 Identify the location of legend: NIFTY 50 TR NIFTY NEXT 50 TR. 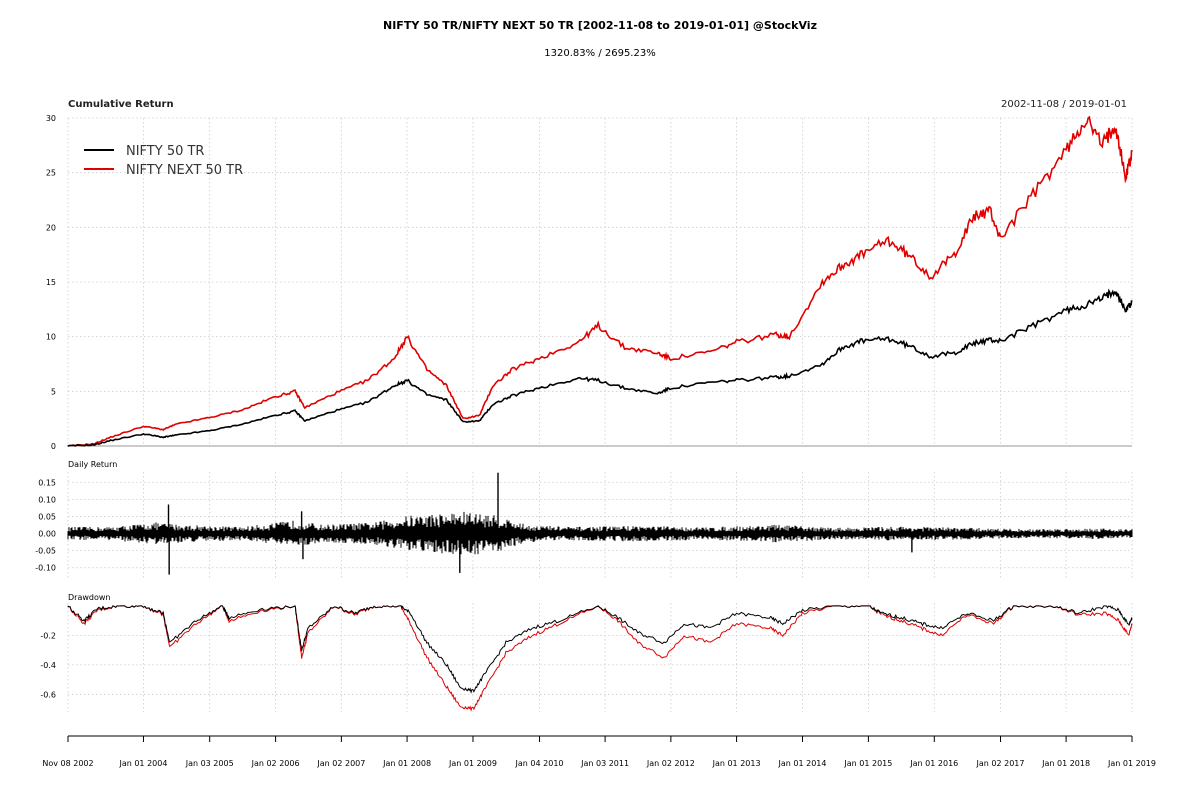
(163, 161).